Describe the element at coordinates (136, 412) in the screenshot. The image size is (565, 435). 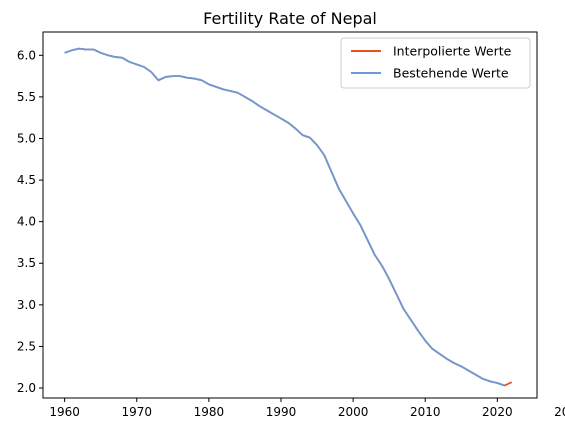
I see `x-tick-label: 1970` at that location.